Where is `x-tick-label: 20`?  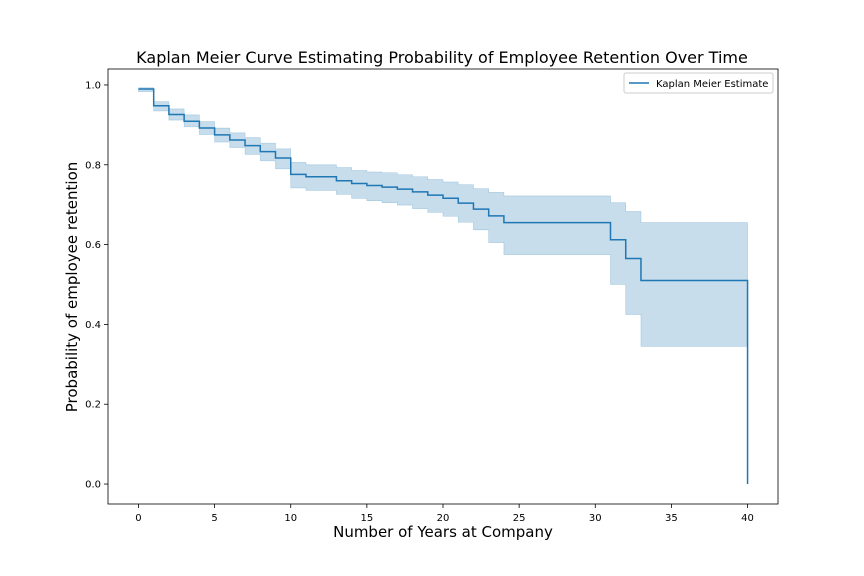 x-tick-label: 20 is located at coordinates (443, 518).